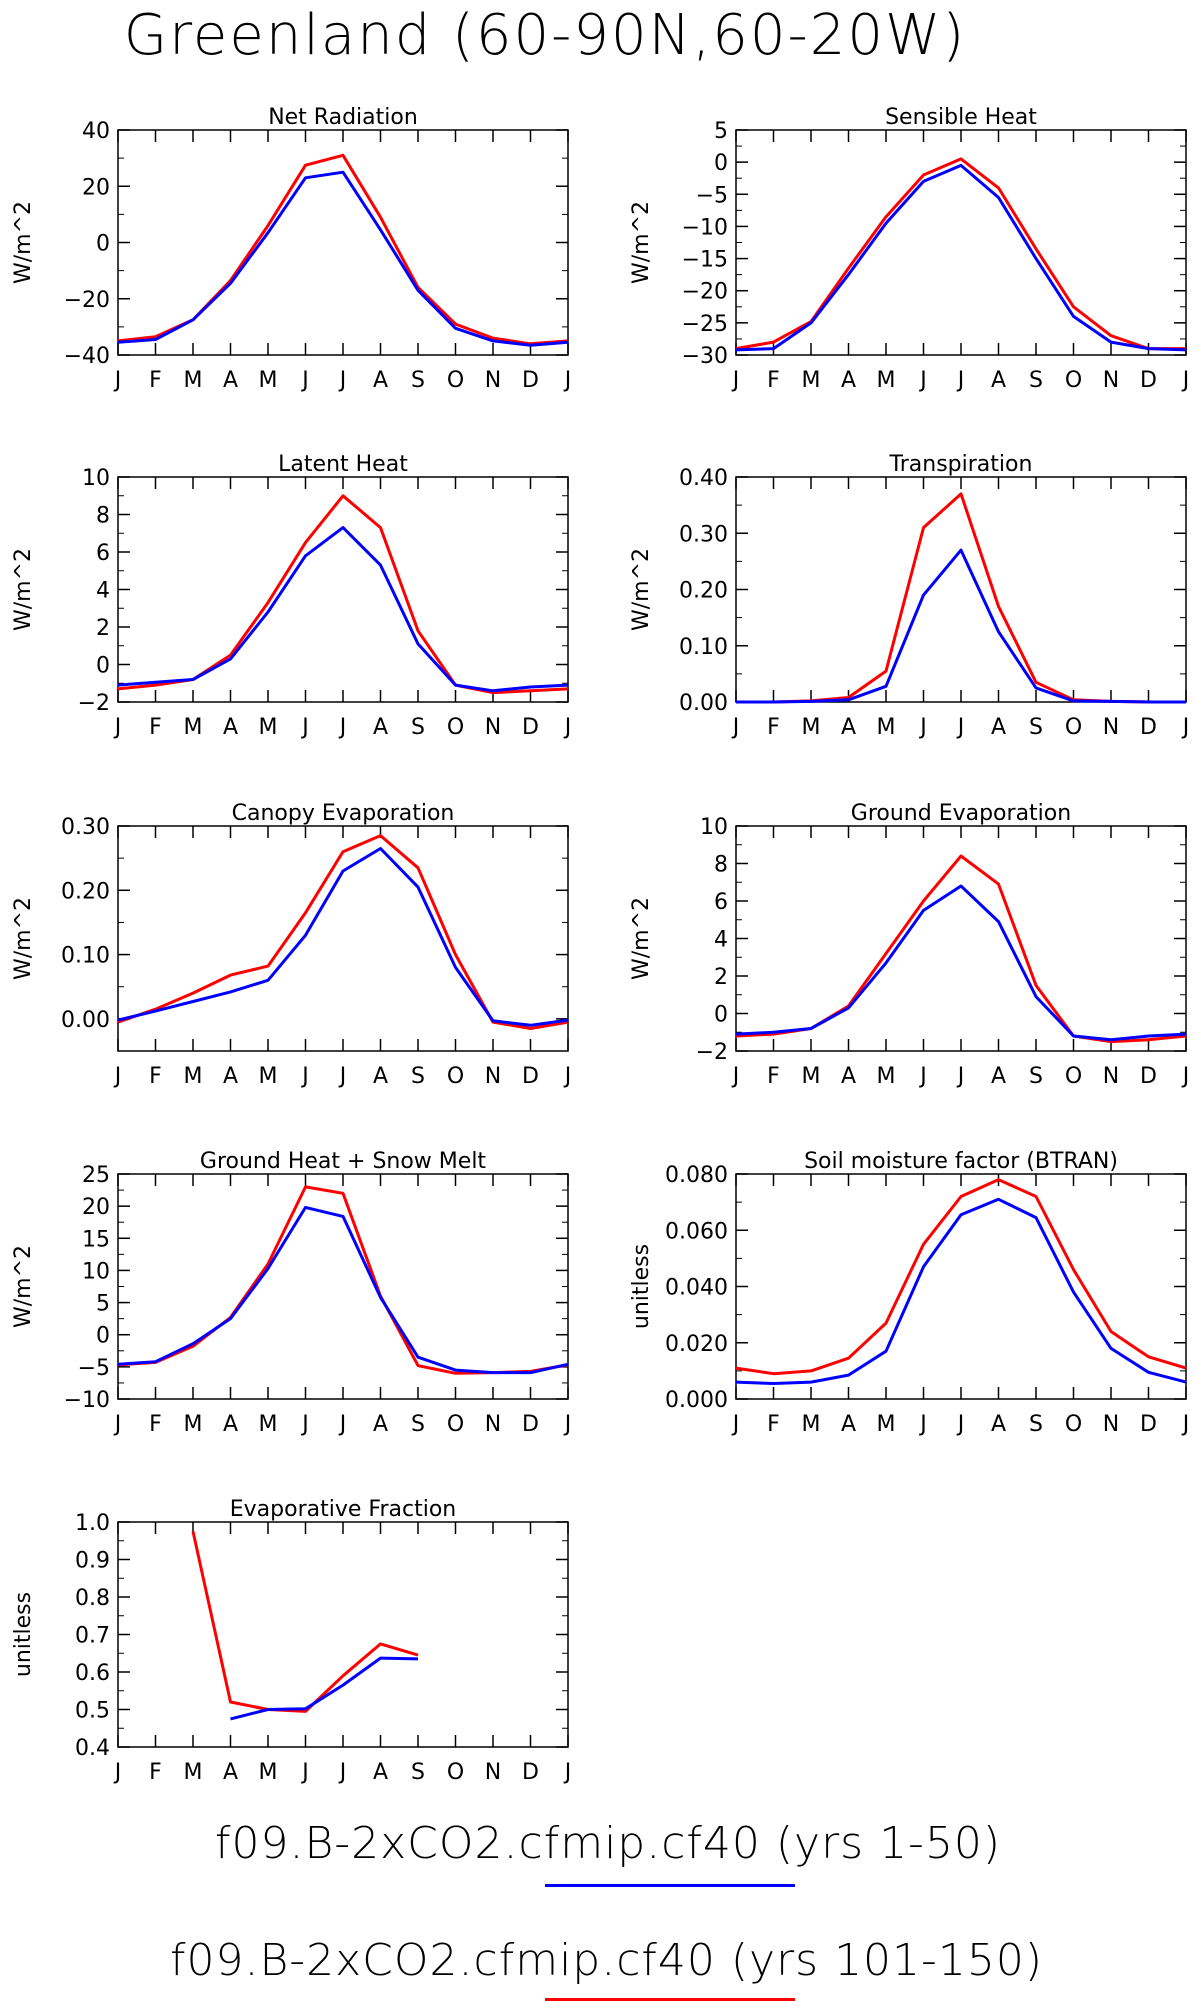  What do you see at coordinates (703, 591) in the screenshot?
I see `y-tick-label: 0.20` at bounding box center [703, 591].